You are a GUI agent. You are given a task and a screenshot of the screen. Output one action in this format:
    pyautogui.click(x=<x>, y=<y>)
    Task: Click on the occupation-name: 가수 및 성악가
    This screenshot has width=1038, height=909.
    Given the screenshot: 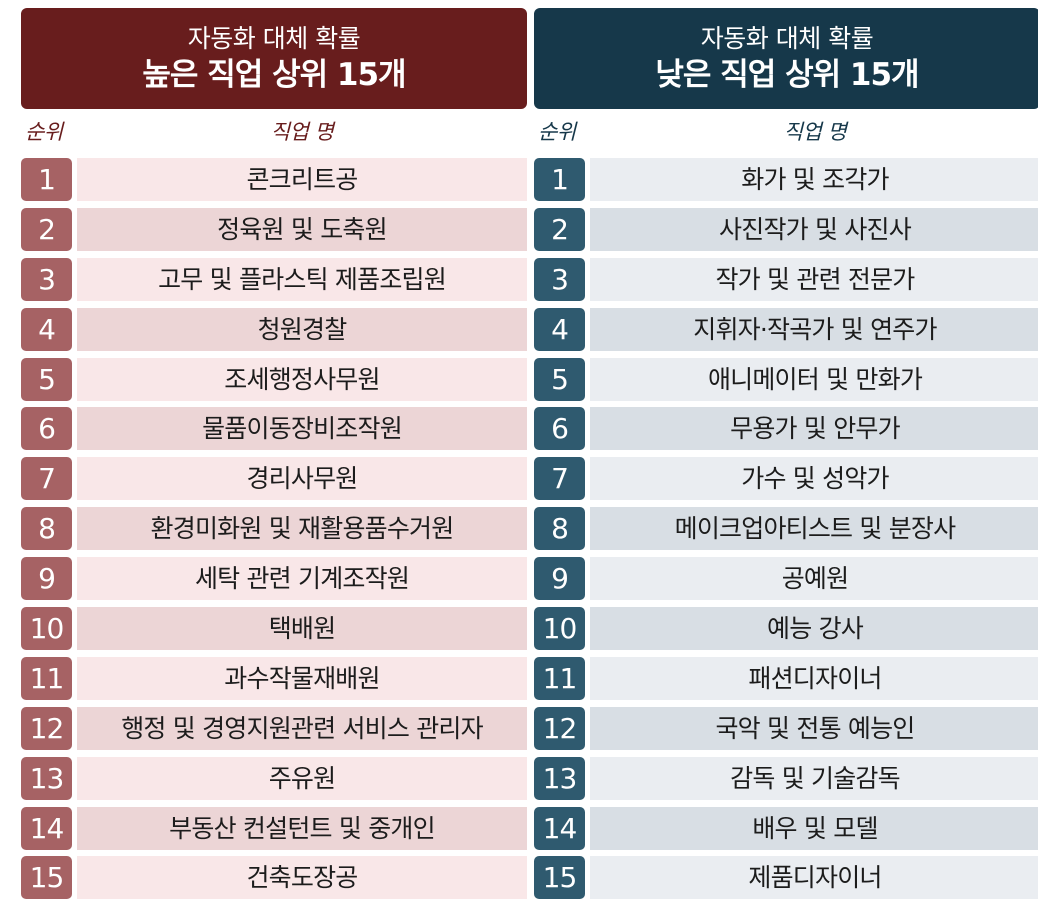 What is the action you would take?
    pyautogui.click(x=814, y=479)
    